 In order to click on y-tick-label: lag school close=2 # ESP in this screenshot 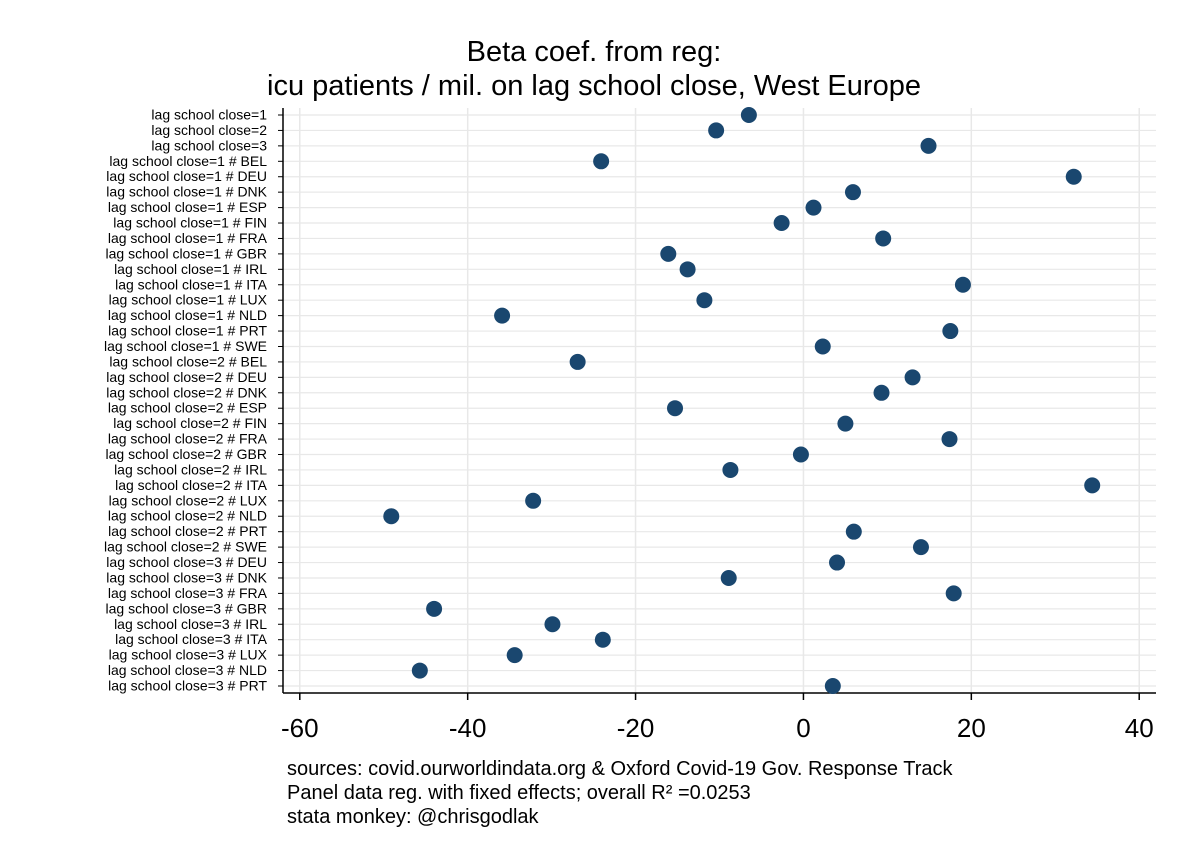, I will do `click(187, 408)`.